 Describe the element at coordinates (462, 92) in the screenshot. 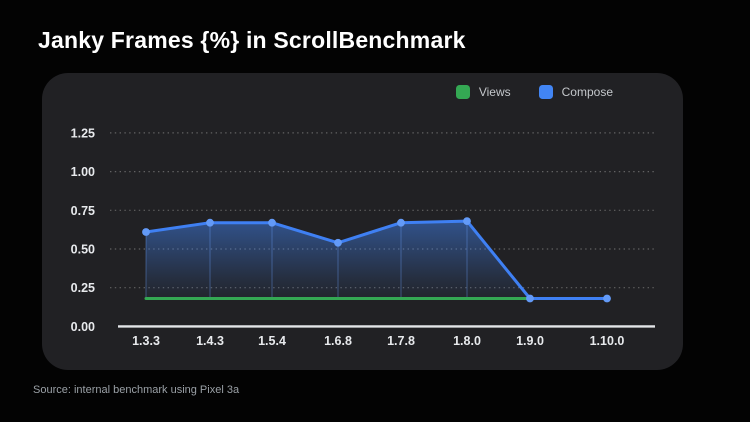

I see `views-swatch-icon` at that location.